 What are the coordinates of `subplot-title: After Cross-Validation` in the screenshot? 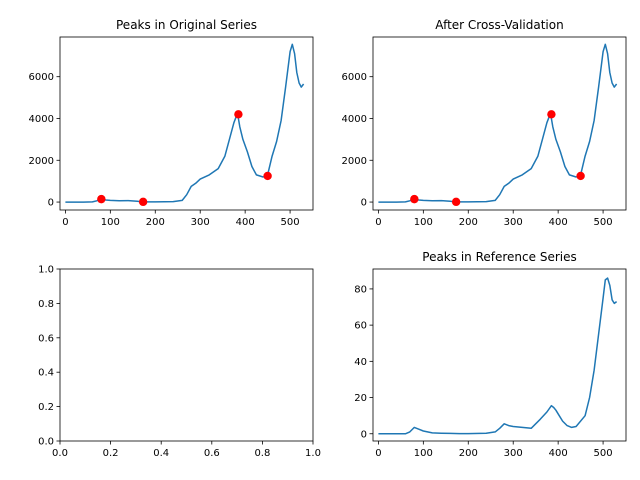 It's located at (499, 25).